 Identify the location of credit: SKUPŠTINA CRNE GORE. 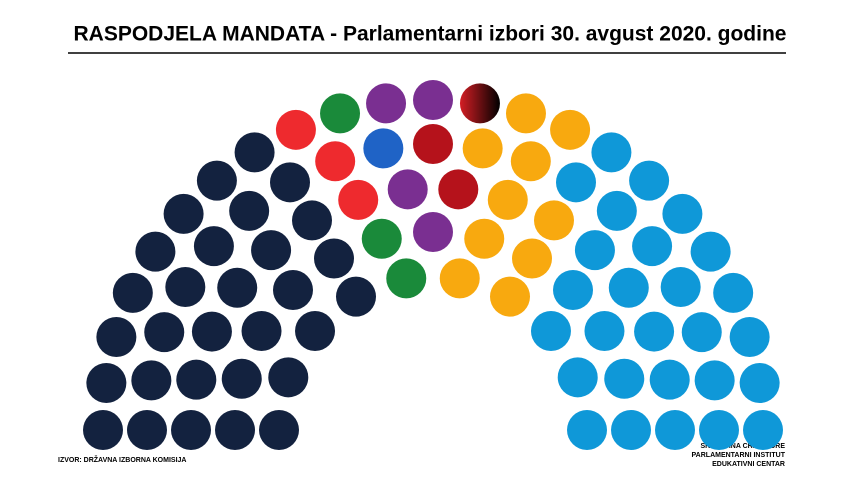
(742, 445).